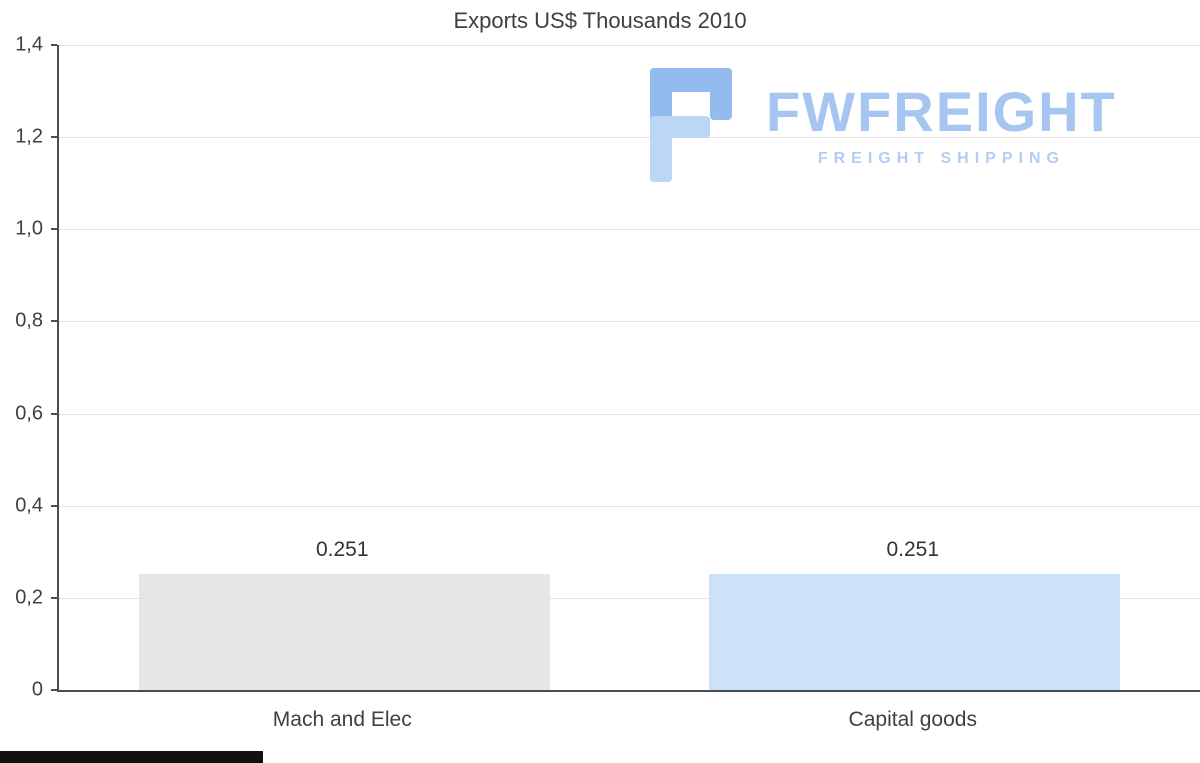  What do you see at coordinates (941, 111) in the screenshot?
I see `watermark-brand-text: FWFREIGHT` at bounding box center [941, 111].